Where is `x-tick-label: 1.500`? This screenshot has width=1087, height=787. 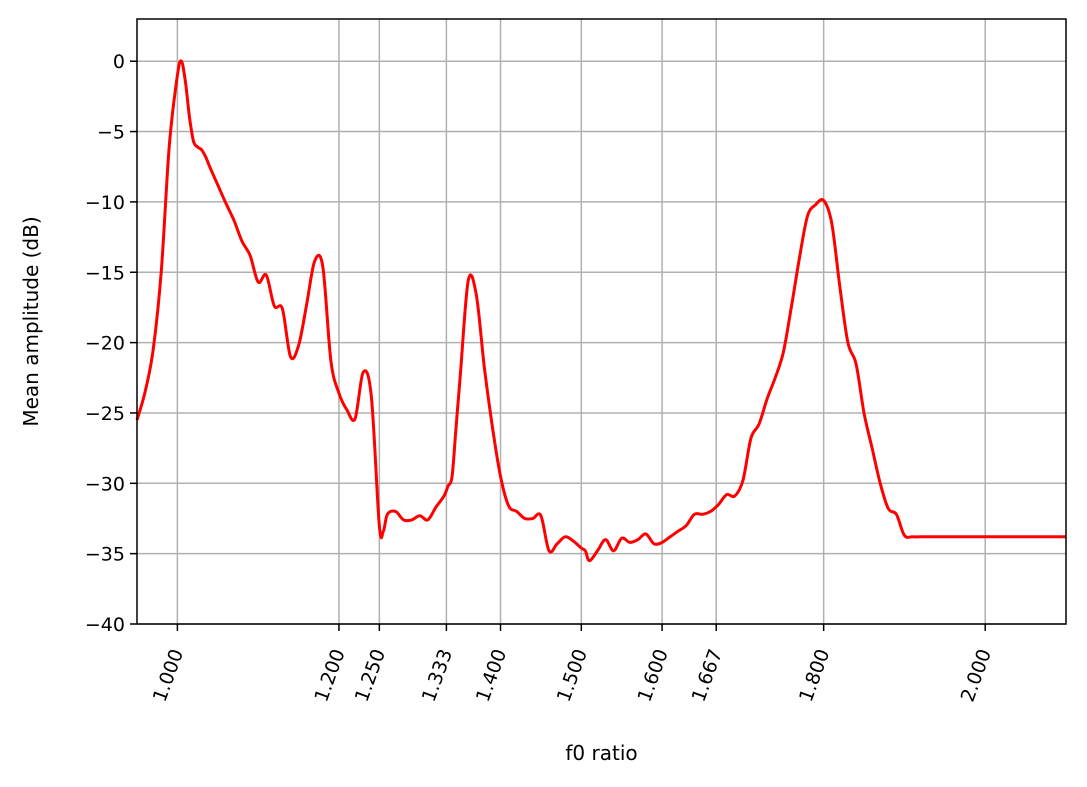 x-tick-label: 1.500 is located at coordinates (572, 675).